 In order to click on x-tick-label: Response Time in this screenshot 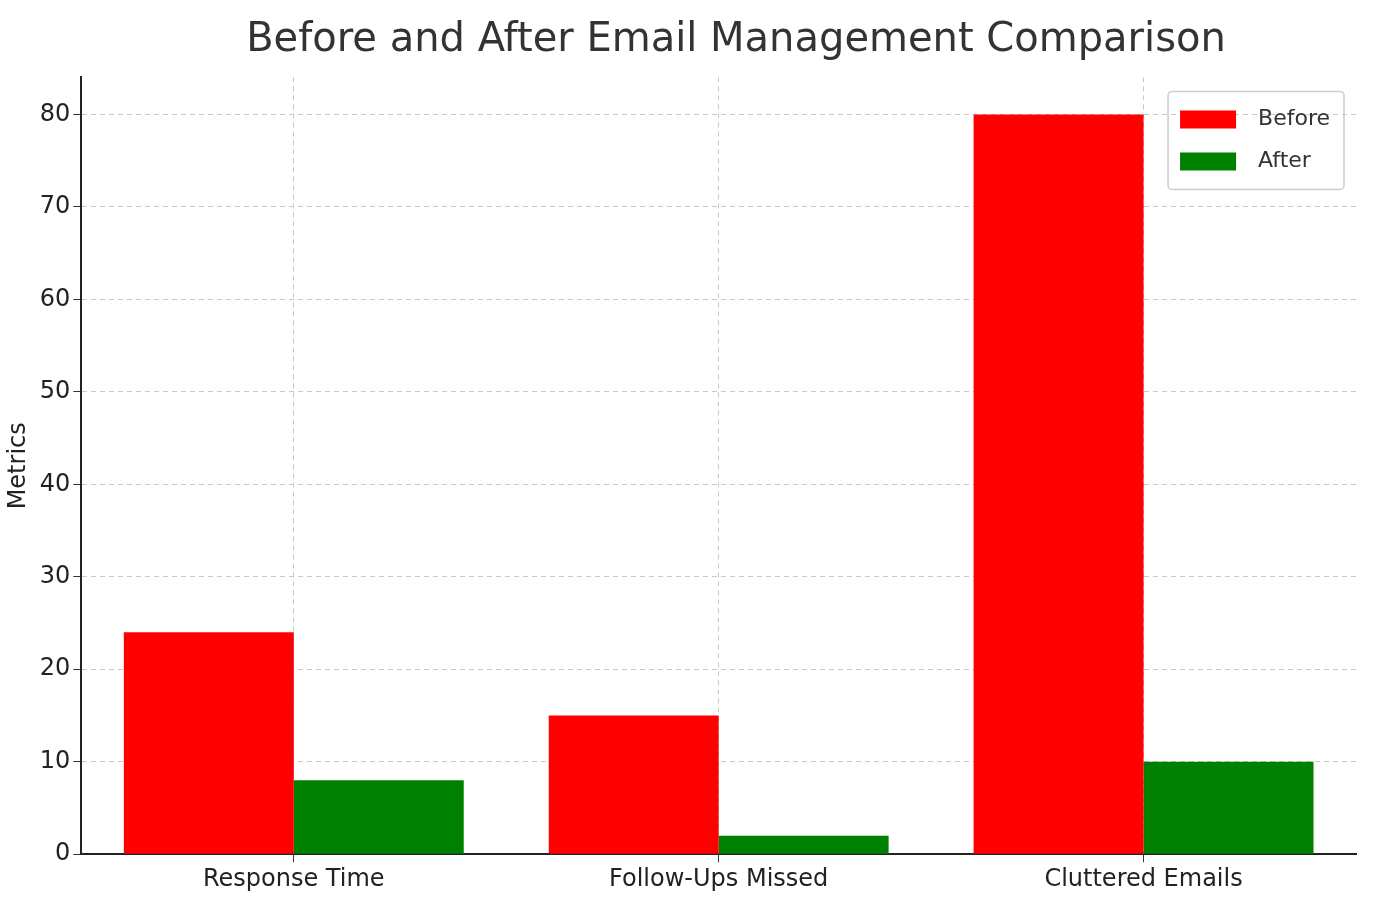, I will do `click(293, 877)`.